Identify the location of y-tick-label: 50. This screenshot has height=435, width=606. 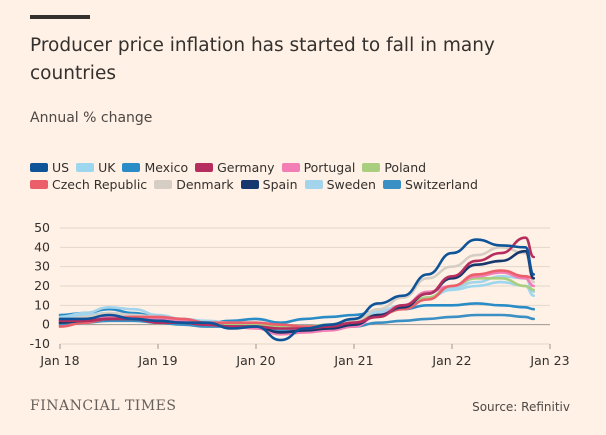
(42, 227).